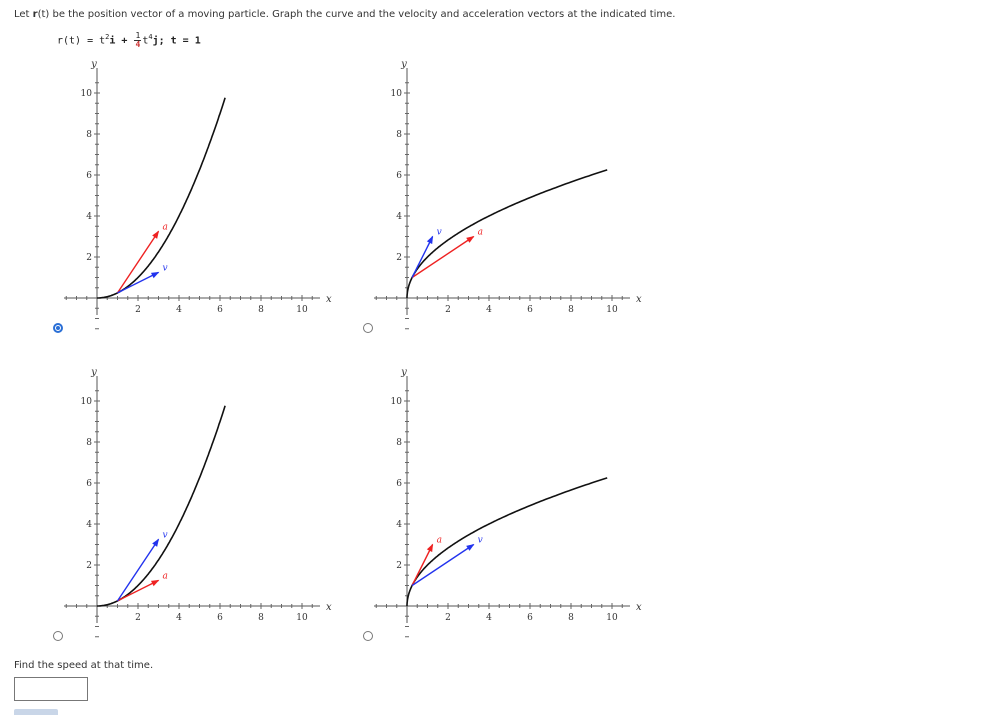  I want to click on submit-button, so click(36, 712).